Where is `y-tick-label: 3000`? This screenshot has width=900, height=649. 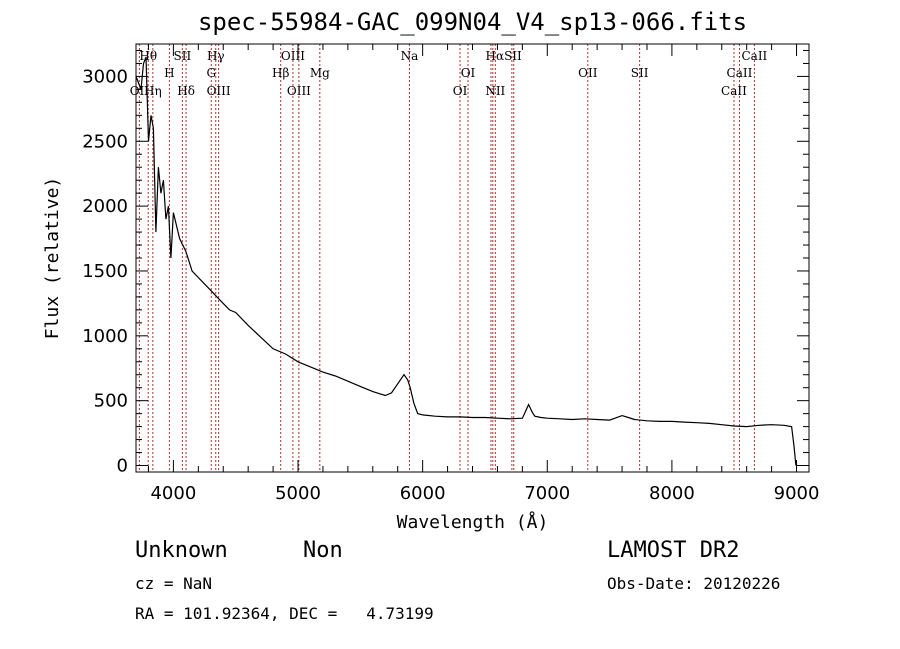
y-tick-label: 3000 is located at coordinates (105, 76).